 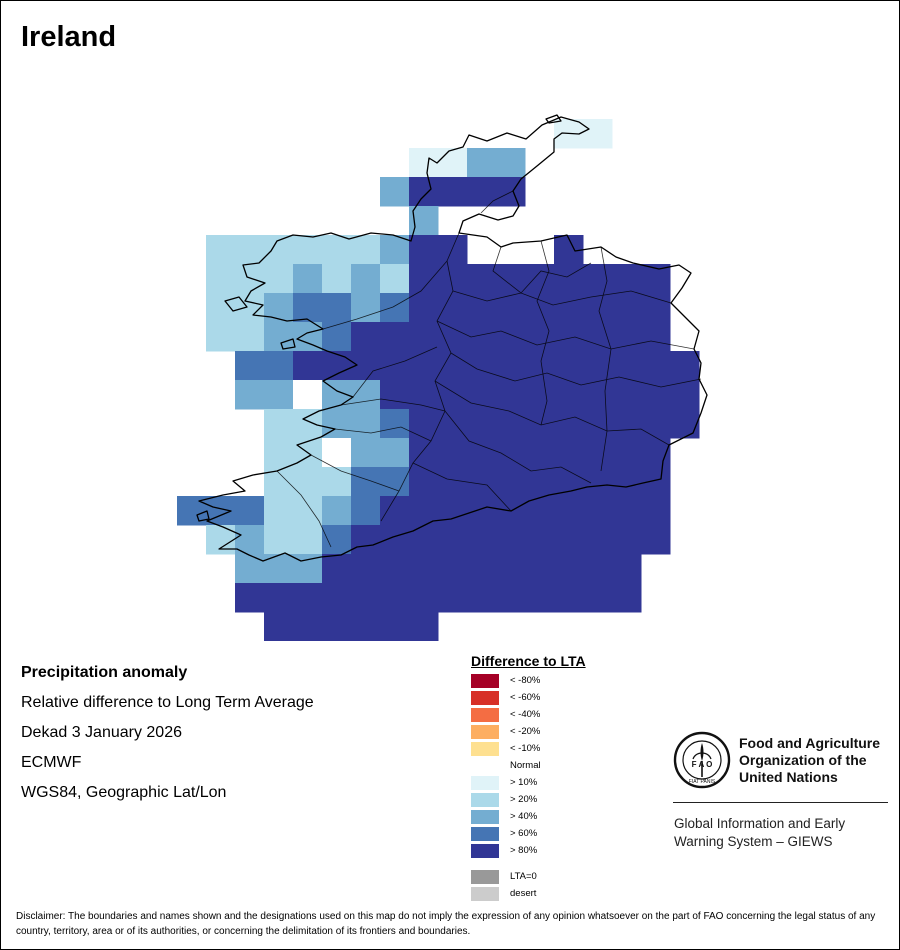 I want to click on info-period: Dekad 3 January 2026, so click(x=101, y=732).